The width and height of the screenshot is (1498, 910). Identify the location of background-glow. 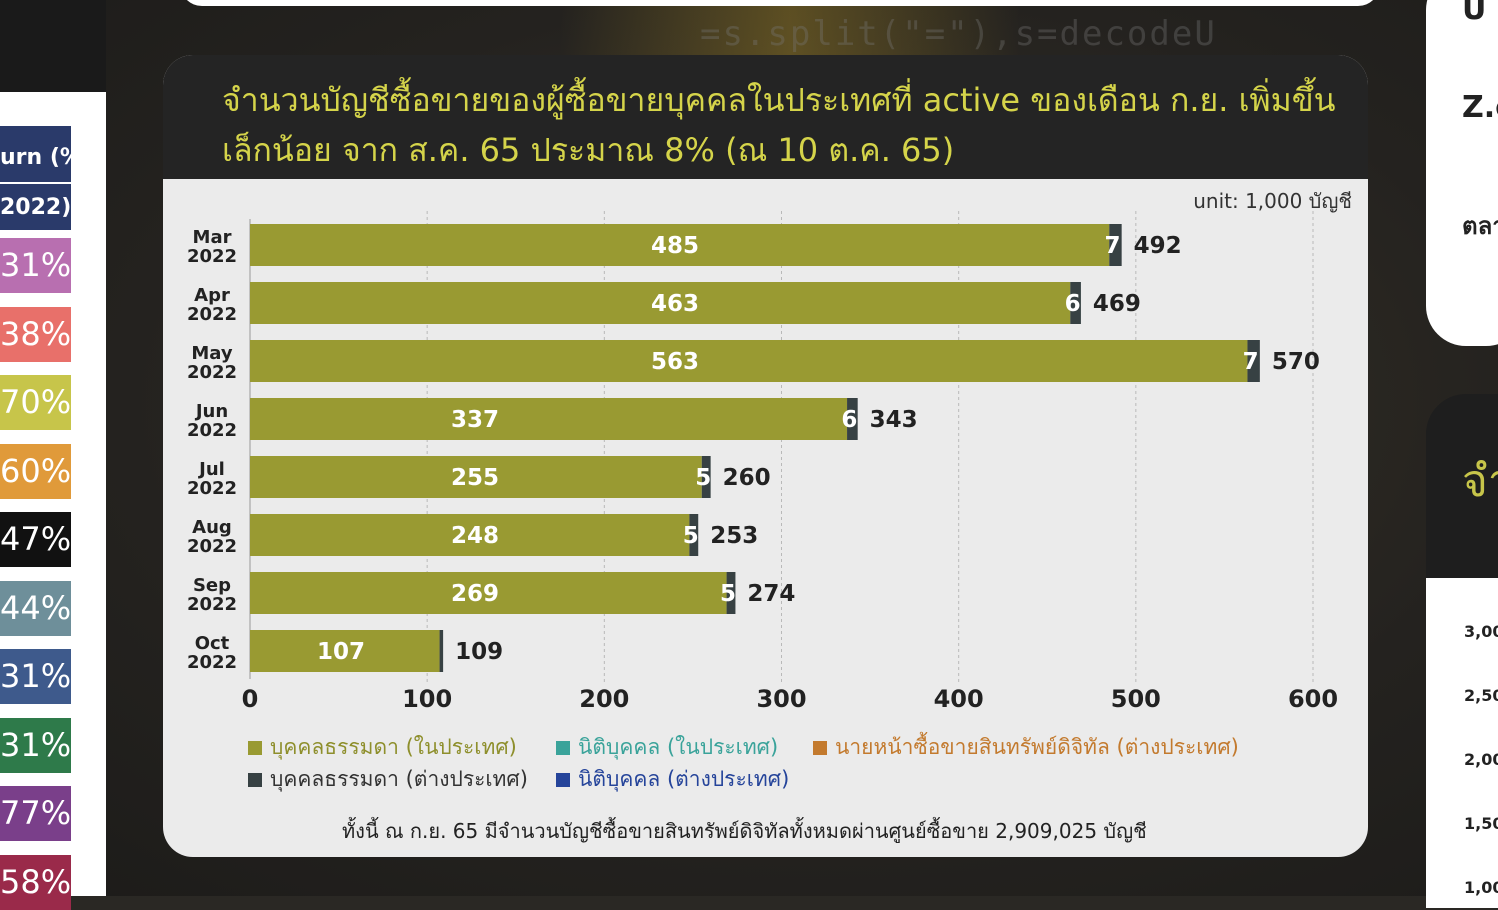
(790, 30).